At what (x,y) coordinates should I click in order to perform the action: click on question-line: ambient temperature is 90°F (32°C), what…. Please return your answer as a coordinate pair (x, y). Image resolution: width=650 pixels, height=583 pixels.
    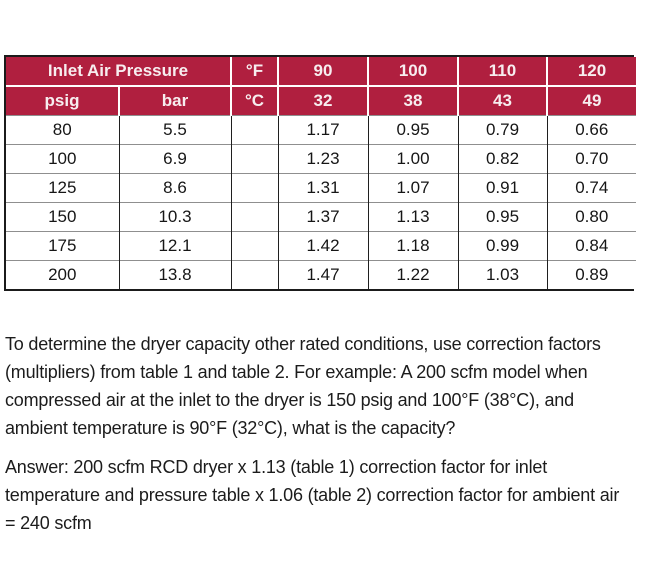
    Looking at the image, I should click on (230, 428).